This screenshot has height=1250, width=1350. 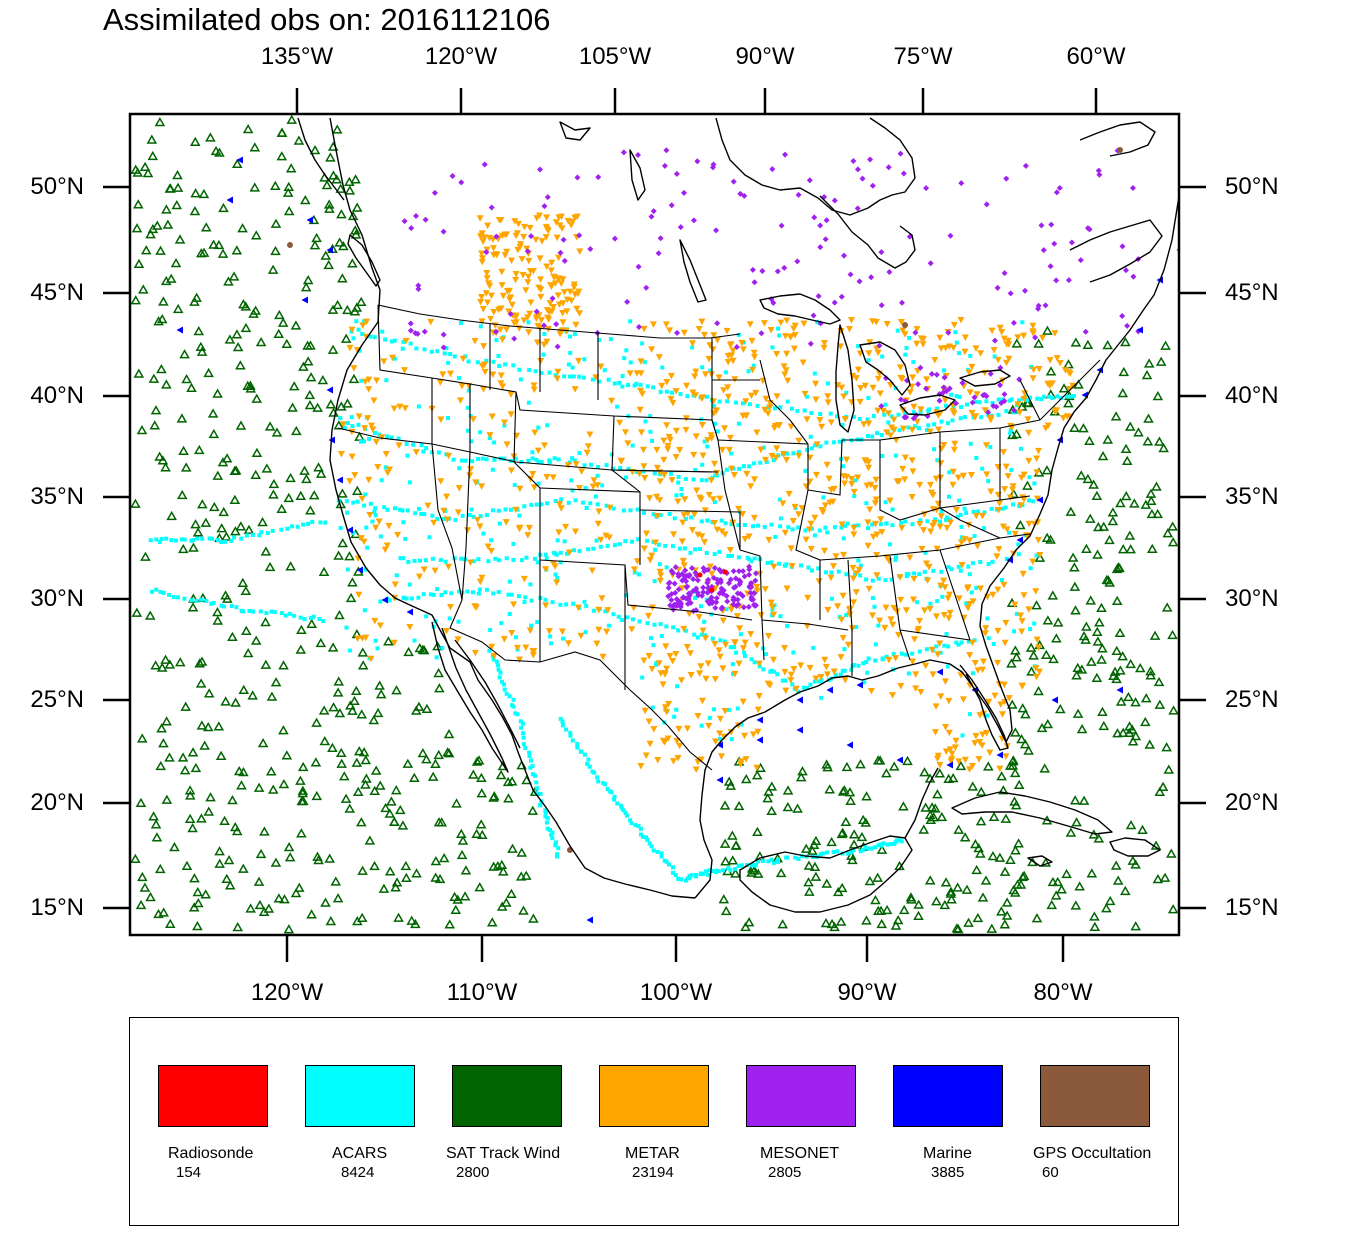 What do you see at coordinates (948, 1172) in the screenshot?
I see `legend-count: 3885` at bounding box center [948, 1172].